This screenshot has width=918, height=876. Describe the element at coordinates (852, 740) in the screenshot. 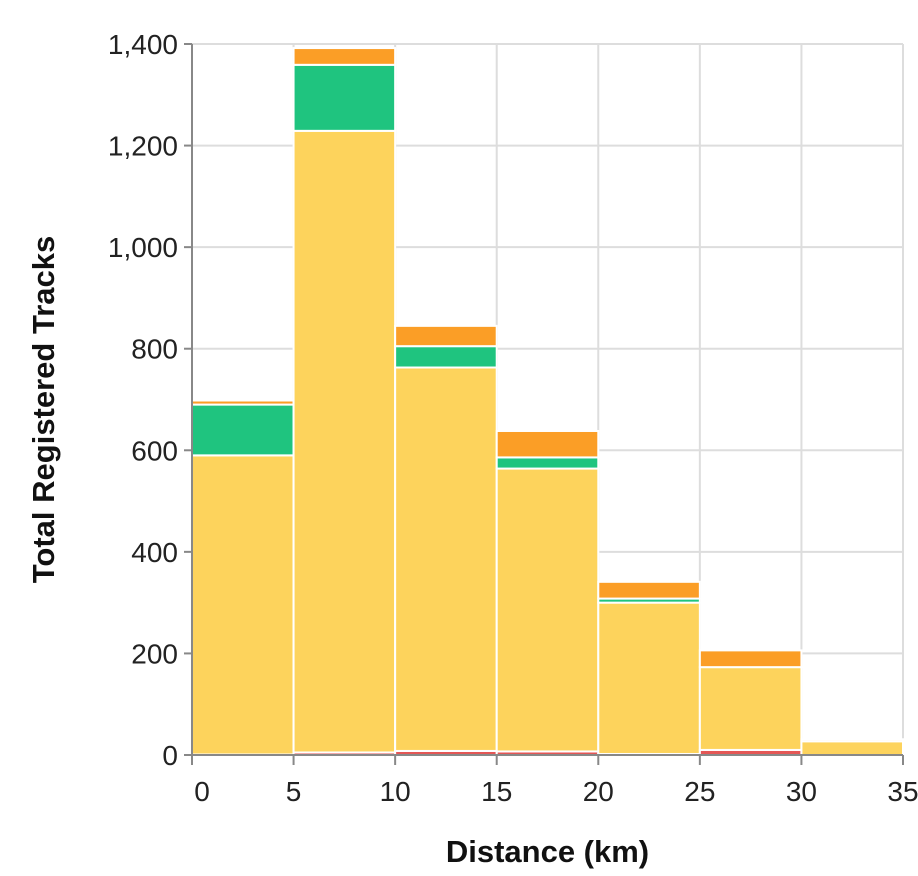

I see `bar-segment-bin6-series3` at that location.